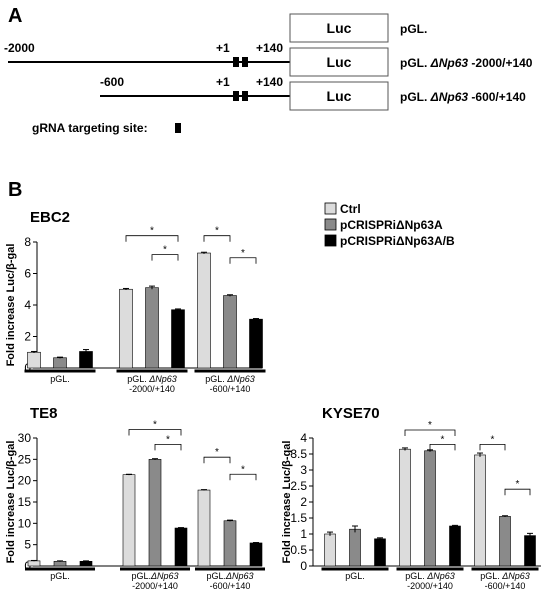 This screenshot has height=595, width=550. What do you see at coordinates (90, 128) in the screenshot?
I see `grna-targeting-label: gRNA targeting site:` at bounding box center [90, 128].